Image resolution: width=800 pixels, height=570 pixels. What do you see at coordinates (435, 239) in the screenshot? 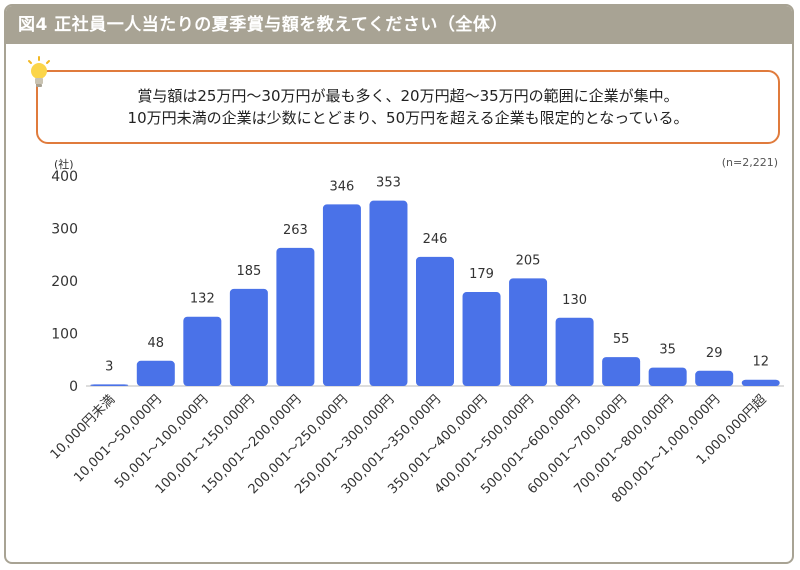
I see `data-label: 246` at bounding box center [435, 239].